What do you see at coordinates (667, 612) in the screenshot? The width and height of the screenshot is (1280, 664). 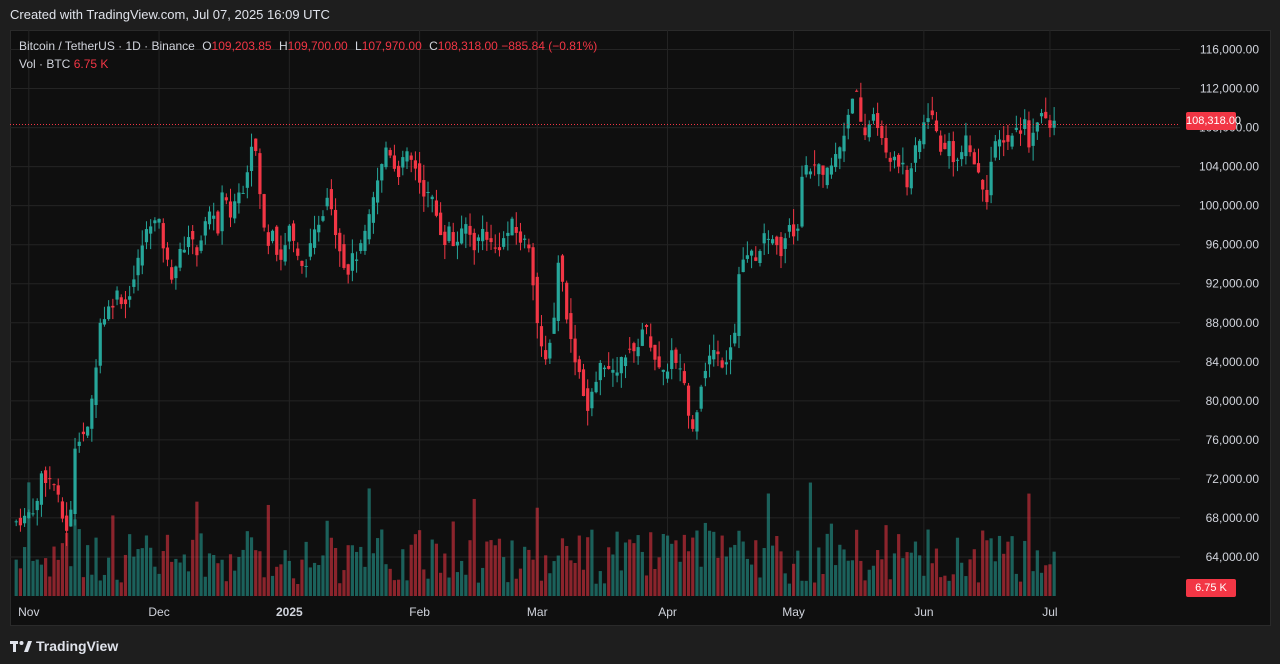 I see `x-tick-label: Apr` at bounding box center [667, 612].